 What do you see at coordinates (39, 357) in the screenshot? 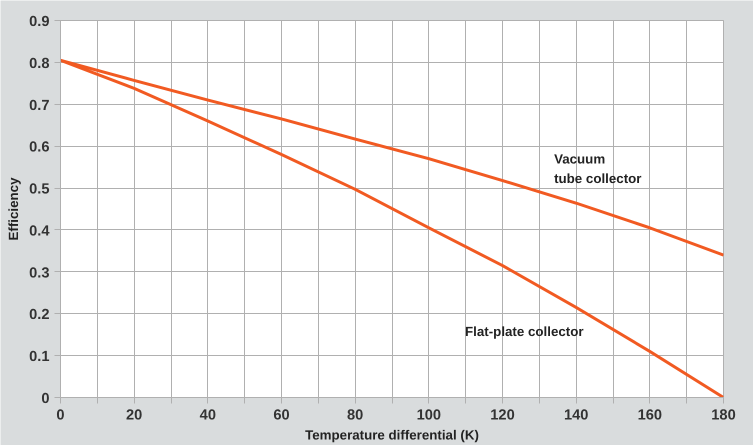
I see `y-tick-label: 0.1` at bounding box center [39, 357].